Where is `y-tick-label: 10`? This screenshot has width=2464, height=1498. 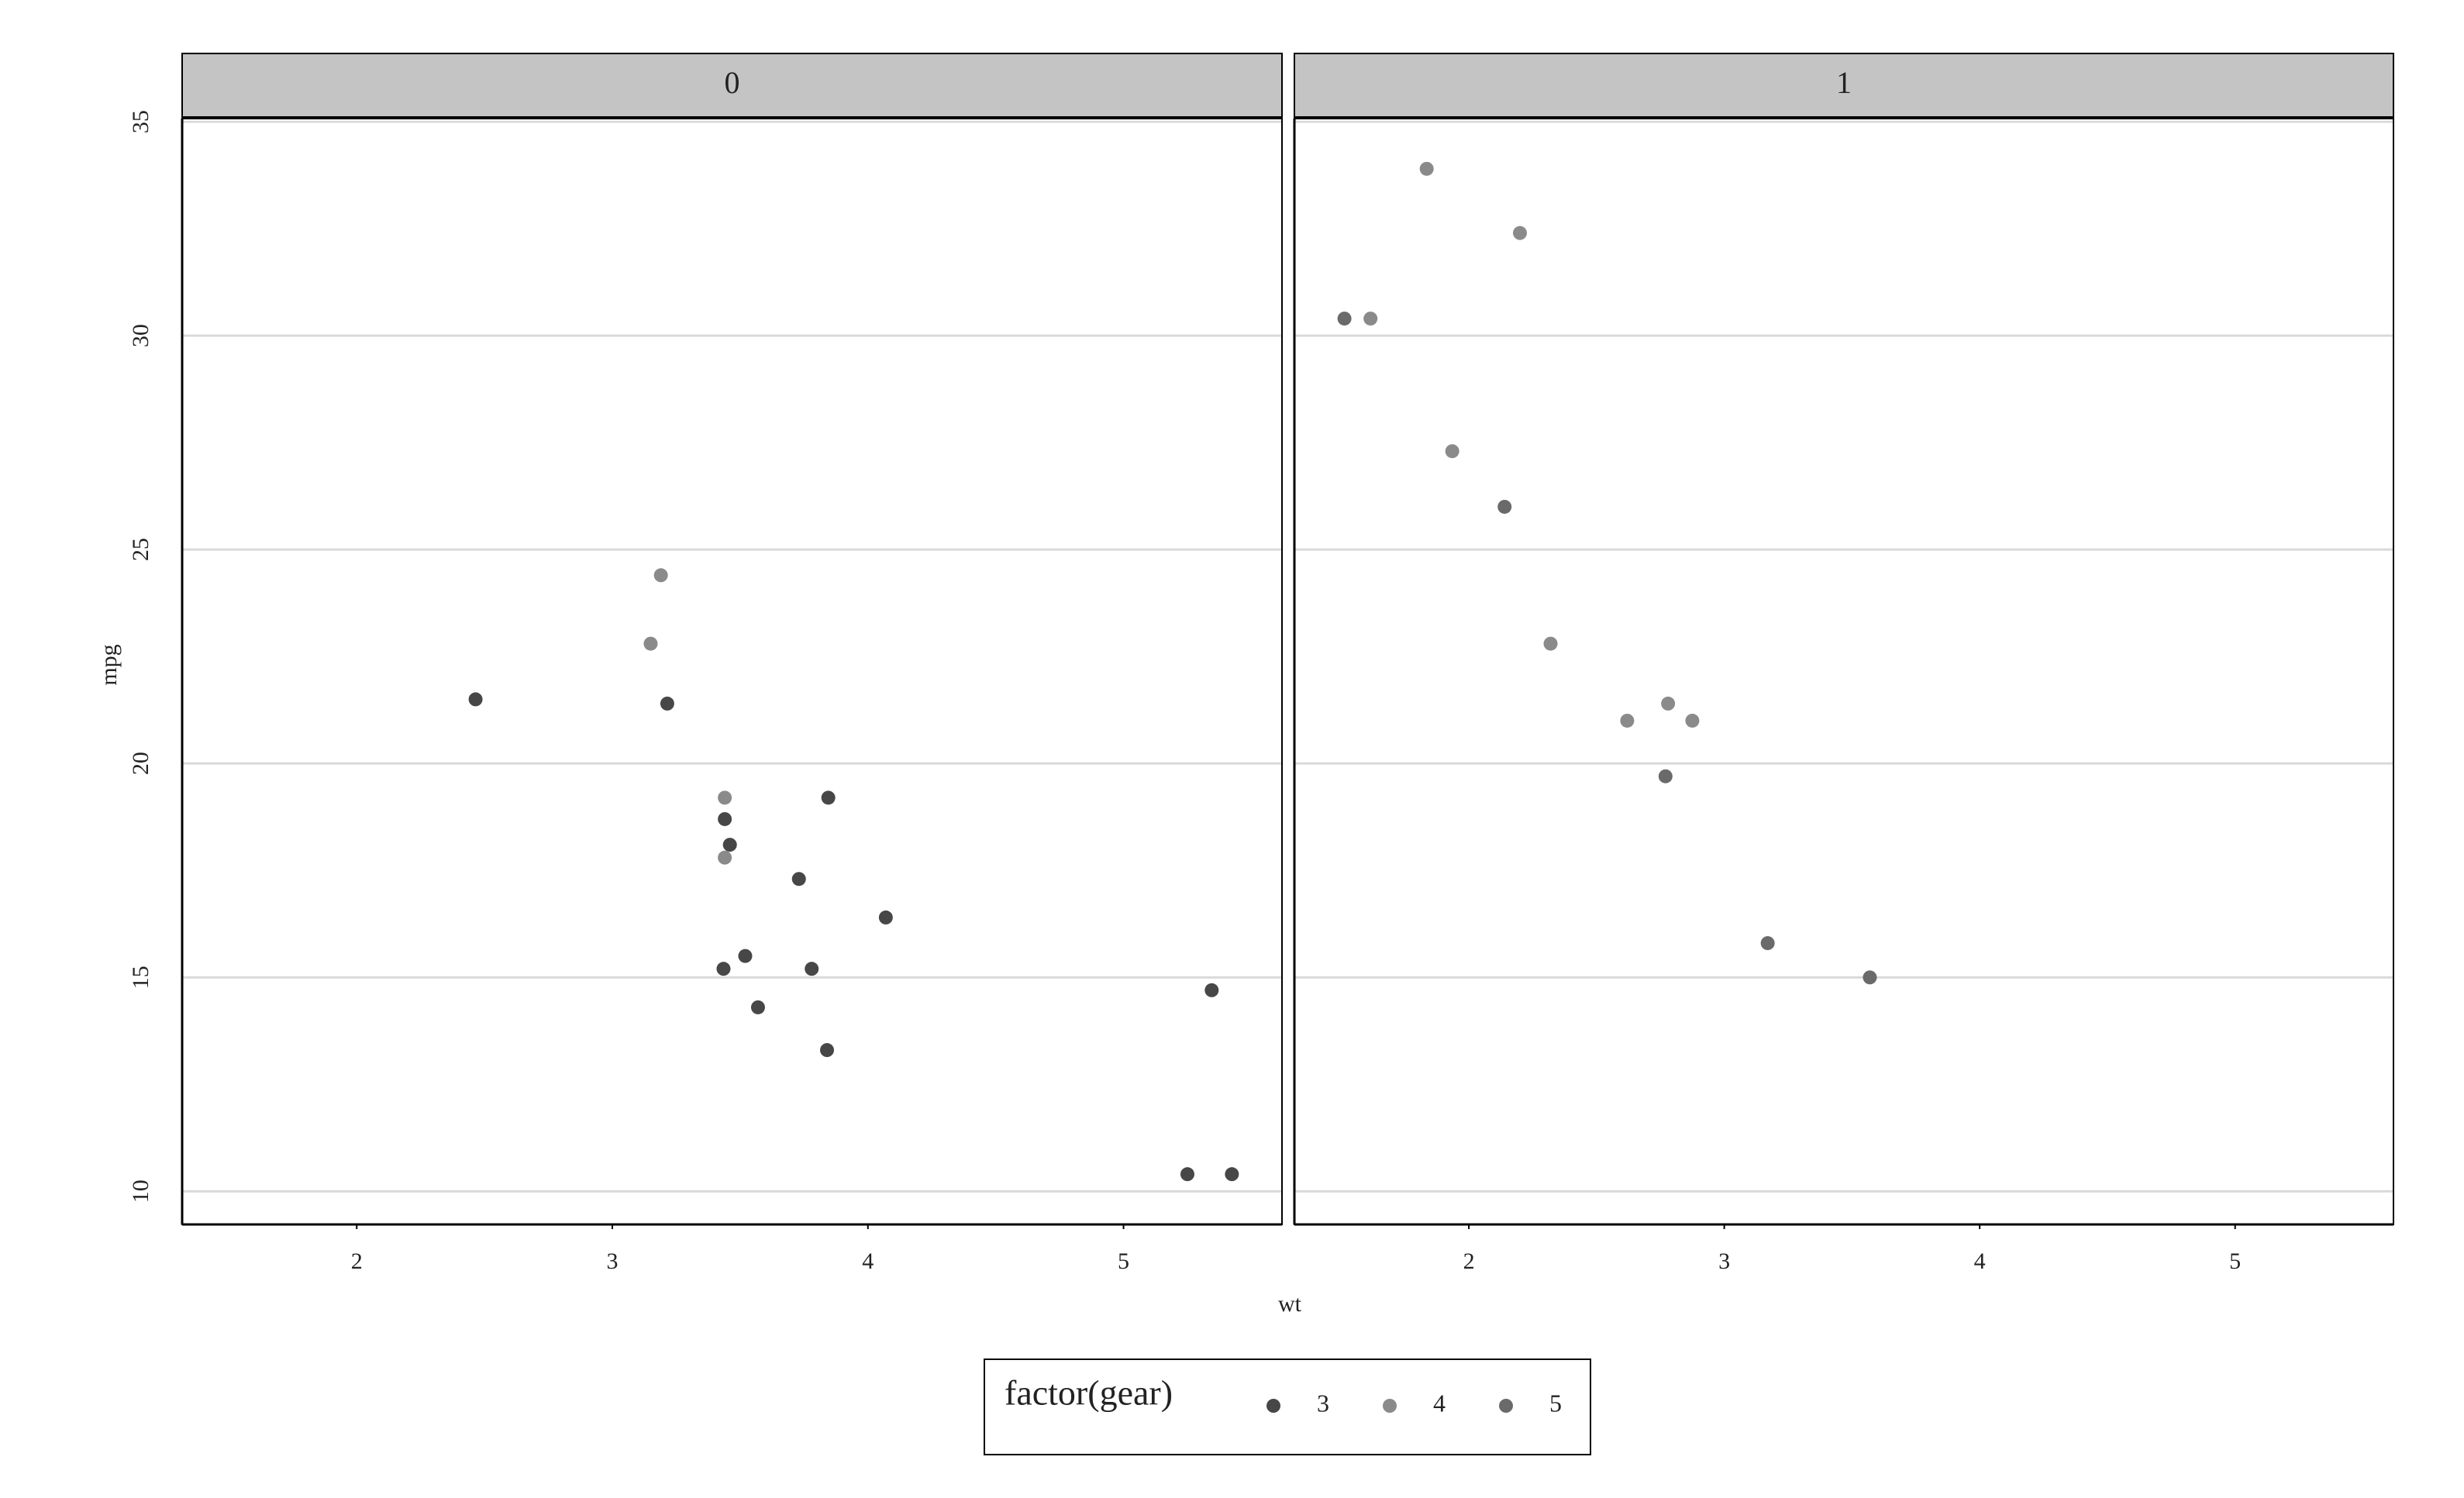
y-tick-label: 10 is located at coordinates (140, 1191).